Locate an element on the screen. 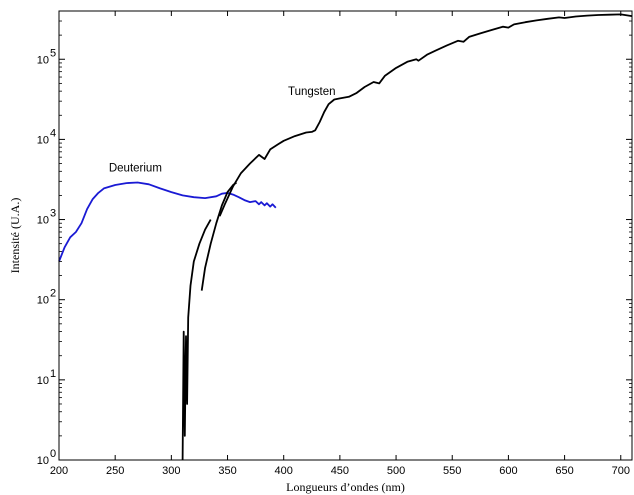 The width and height of the screenshot is (634, 495). annotations: Deuterium Tungsten is located at coordinates (222, 130).